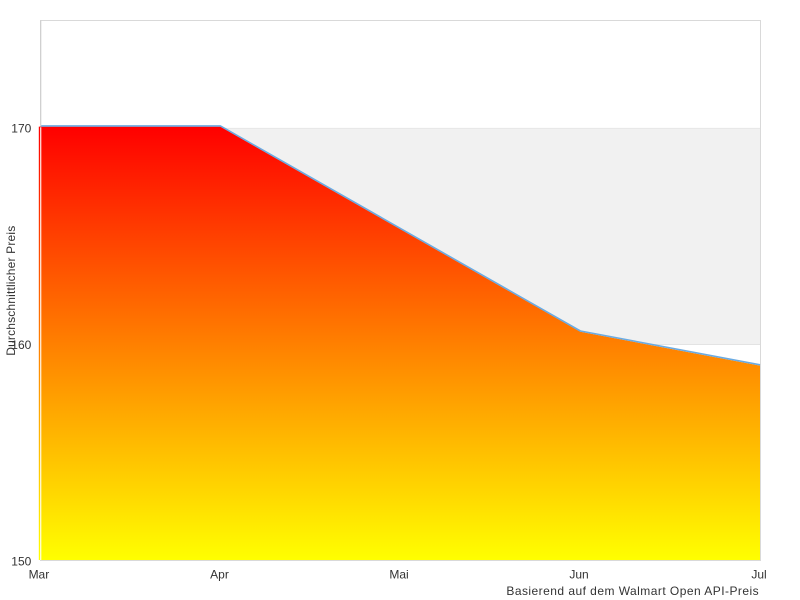 The width and height of the screenshot is (800, 600). I want to click on svg-text:Basierend auf dem Walmart Open: Basierend auf dem Walmart Open API-Preis, so click(632, 591).